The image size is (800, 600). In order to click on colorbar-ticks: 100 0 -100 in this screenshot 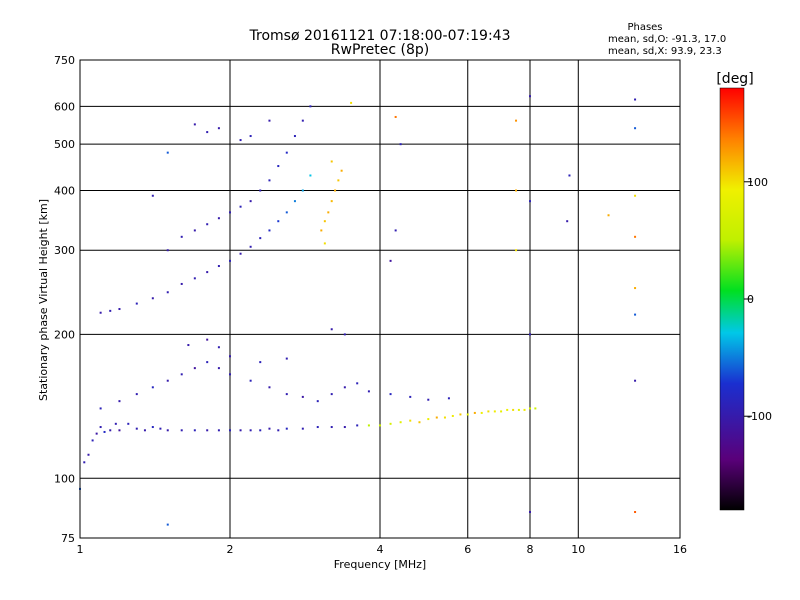, I will do `click(758, 299)`.